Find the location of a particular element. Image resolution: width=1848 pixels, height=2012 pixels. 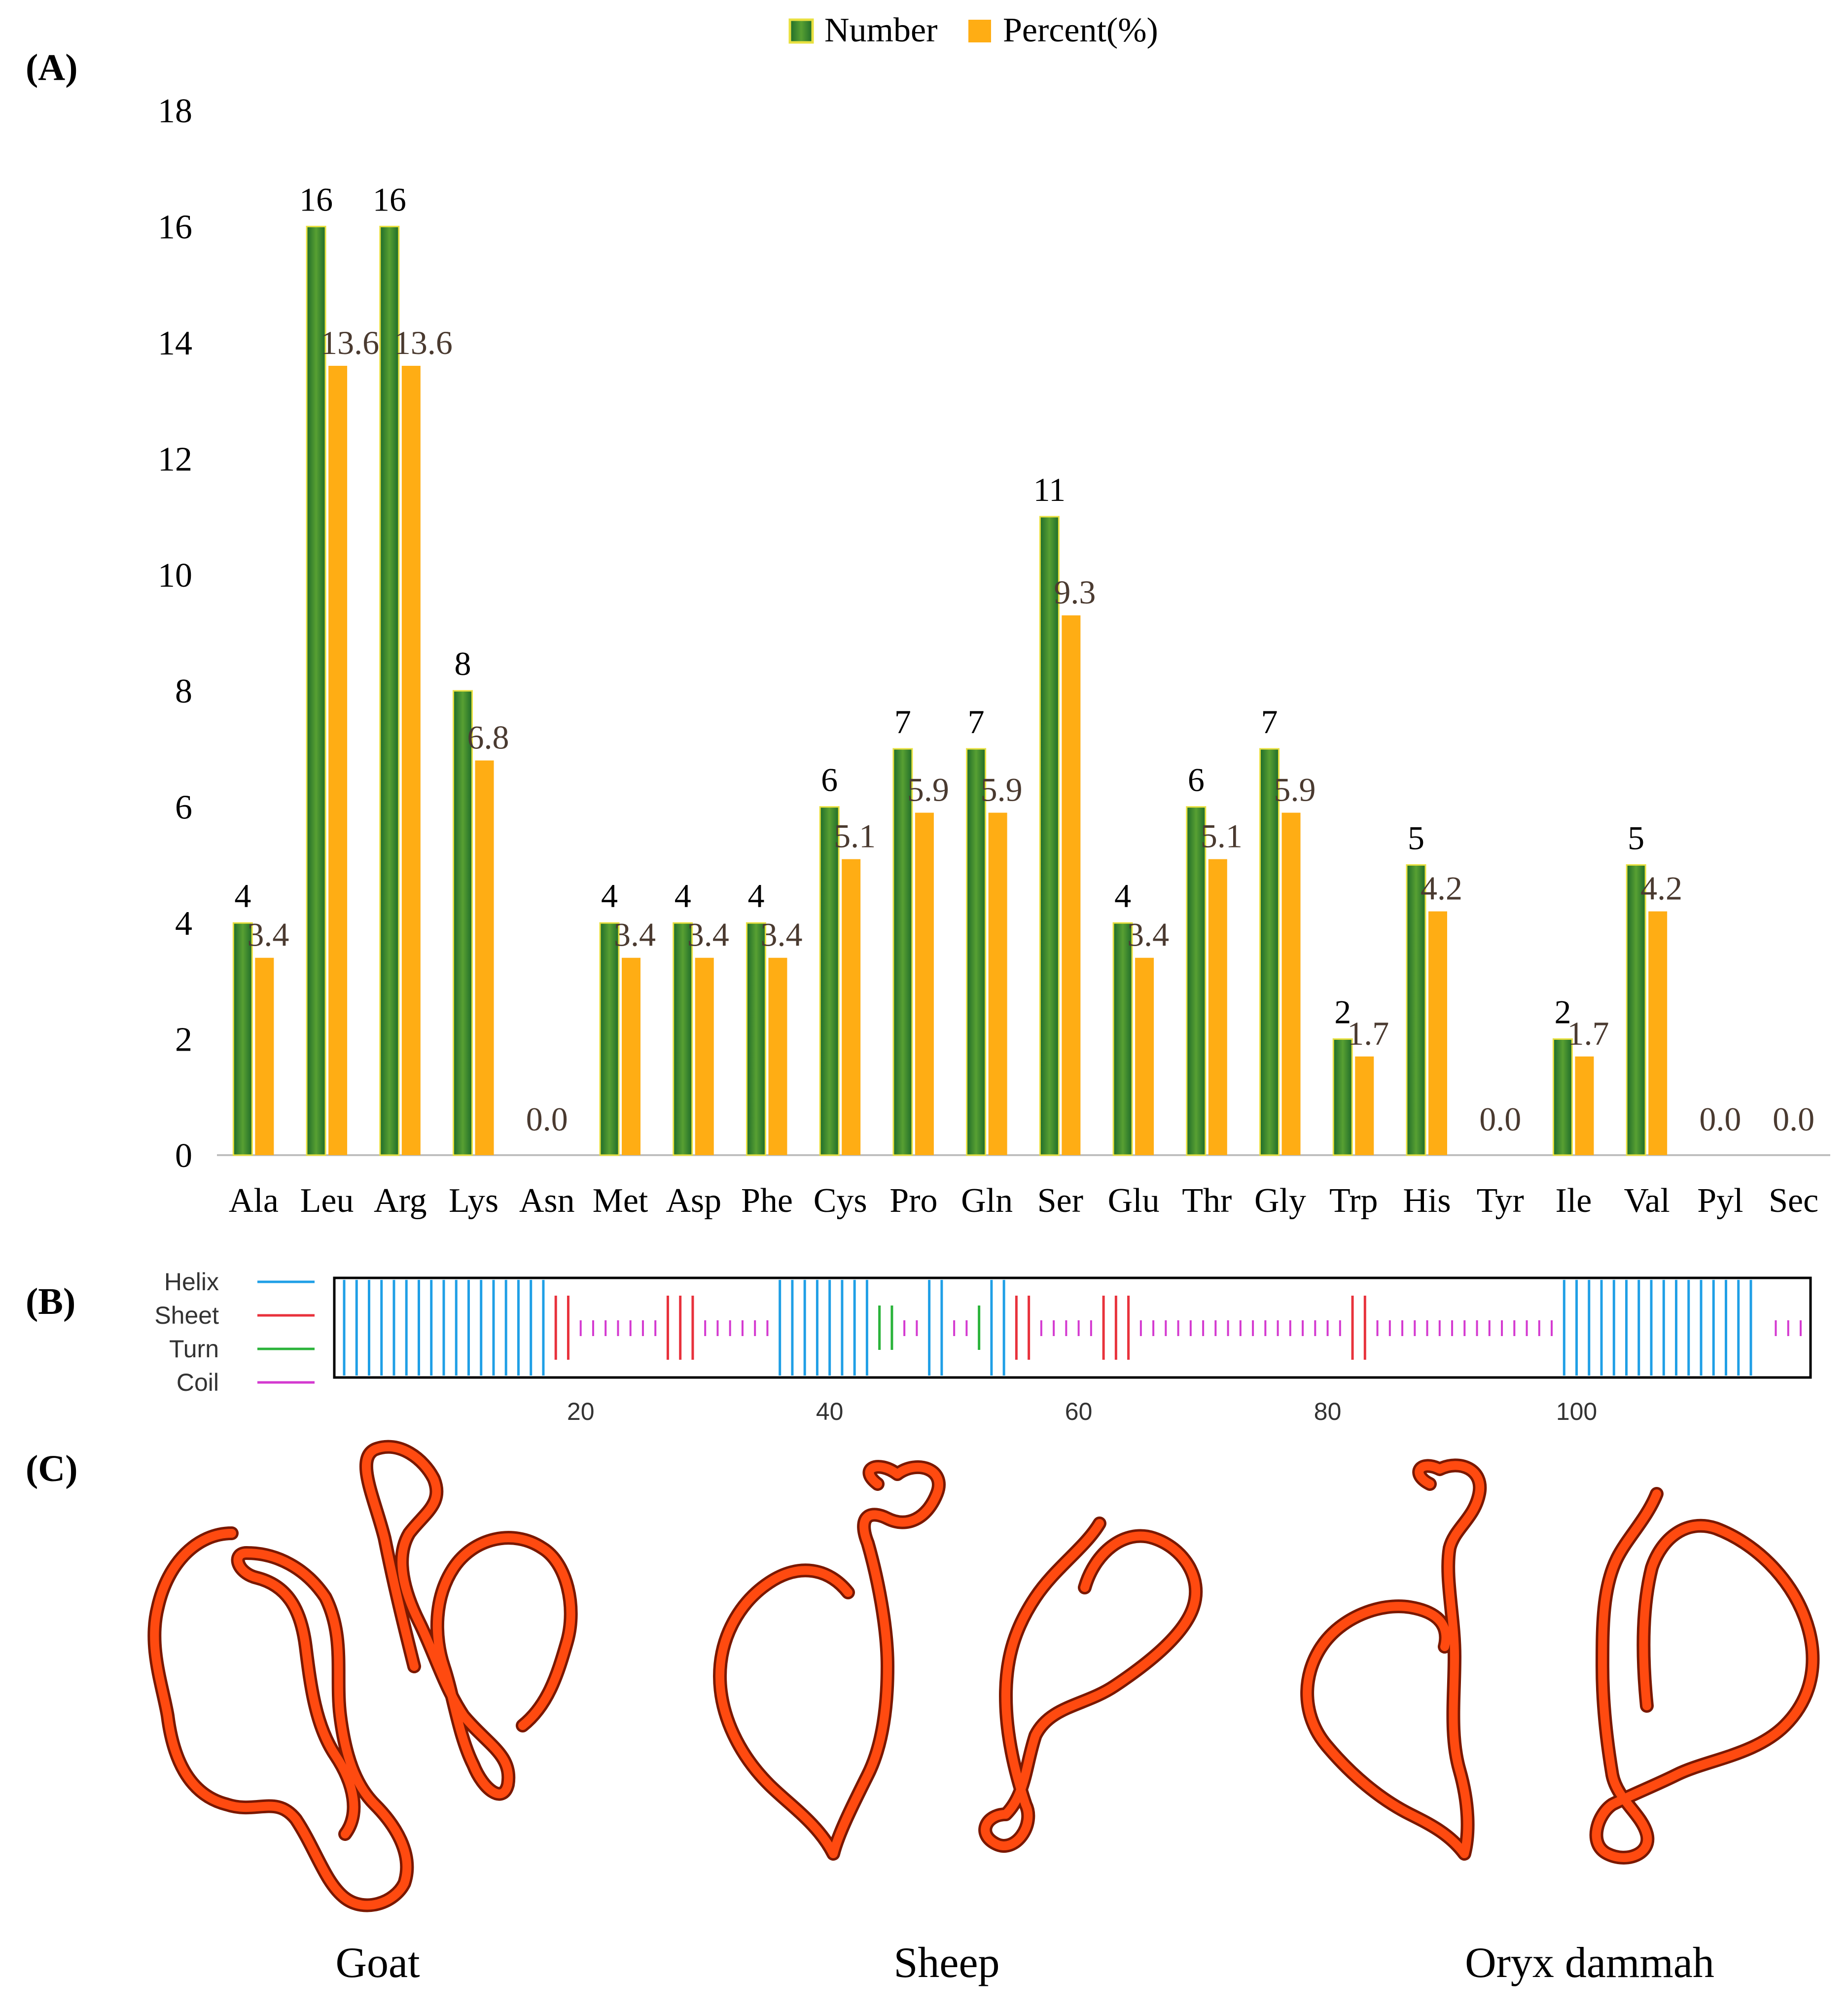

y-tick-label: 8 is located at coordinates (183, 691).